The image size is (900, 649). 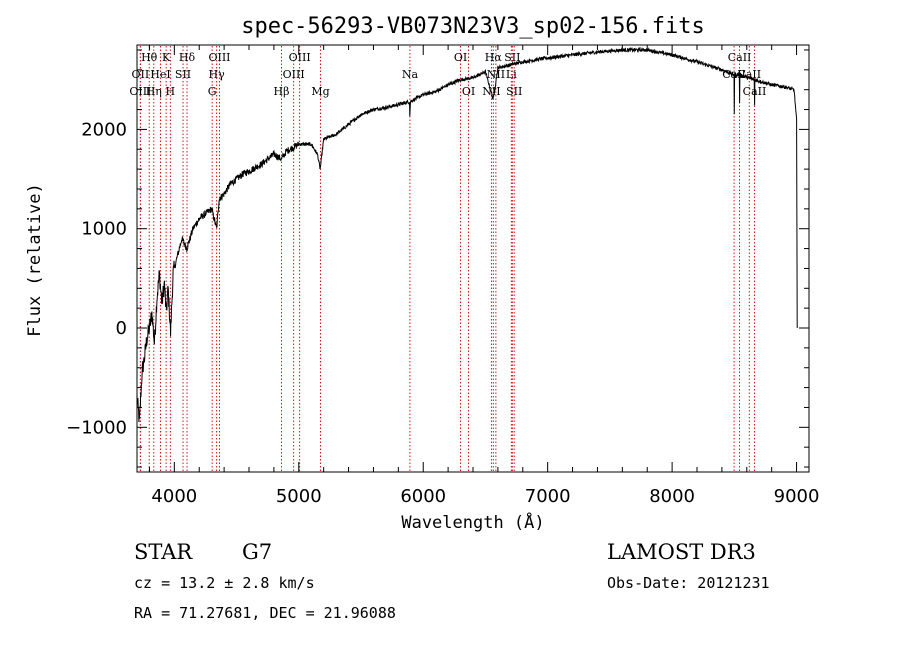 I want to click on spectral-label-15: NII, so click(x=496, y=74).